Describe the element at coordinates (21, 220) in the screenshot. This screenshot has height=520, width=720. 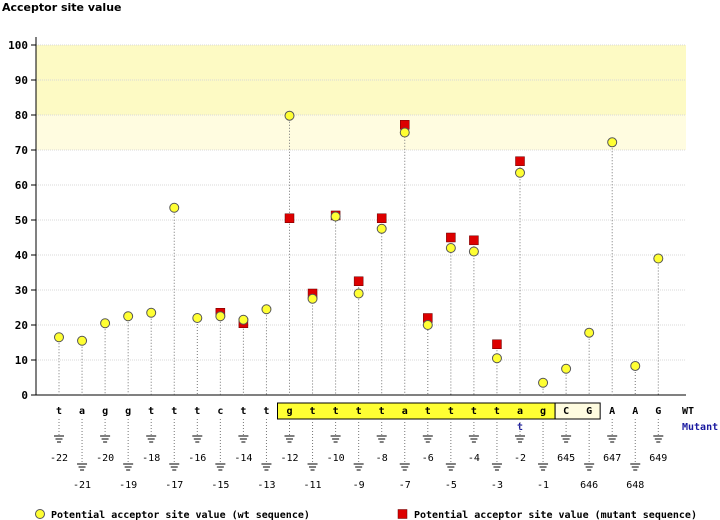
I see `y-tick-label: 50` at that location.